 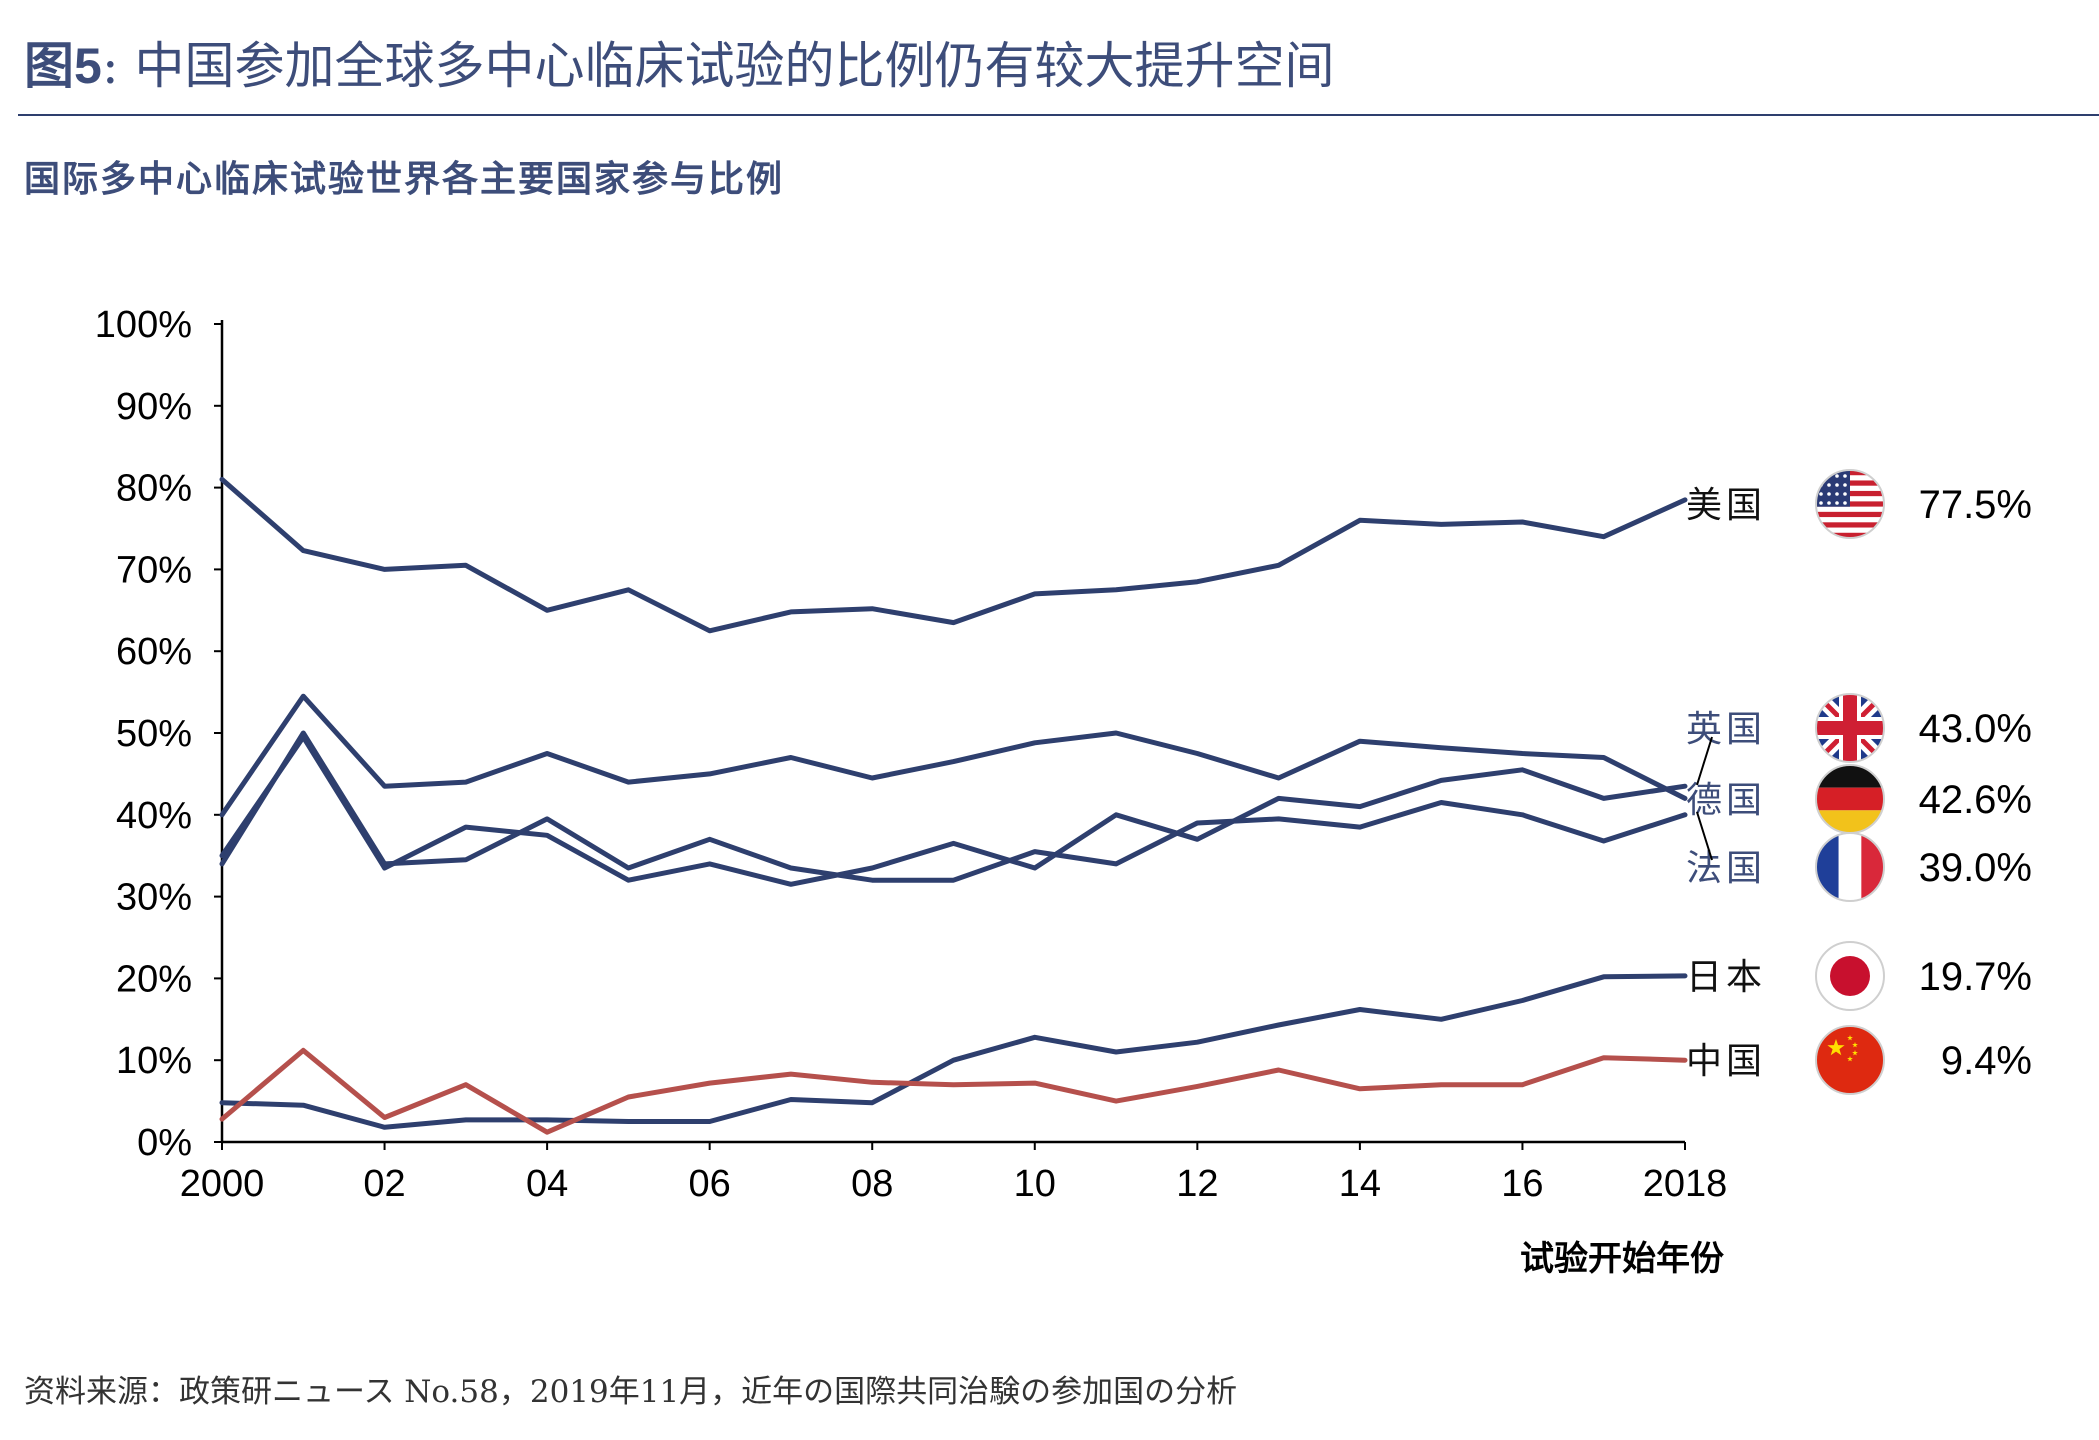 I want to click on us-flag-icon, so click(x=1850, y=504).